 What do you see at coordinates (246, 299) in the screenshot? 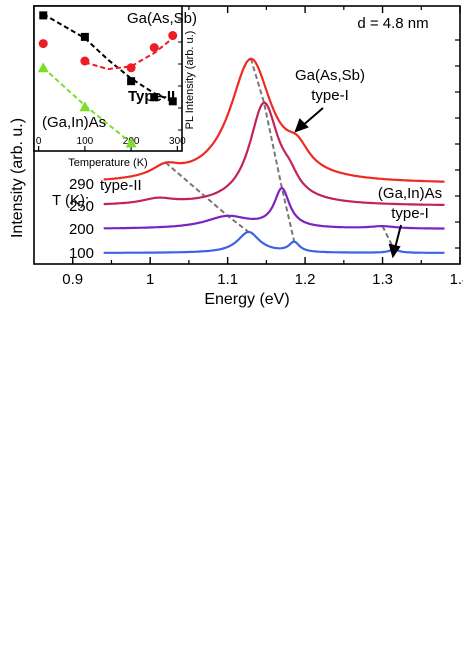
I see `x-axis-title: Energy (eV)` at bounding box center [246, 299].